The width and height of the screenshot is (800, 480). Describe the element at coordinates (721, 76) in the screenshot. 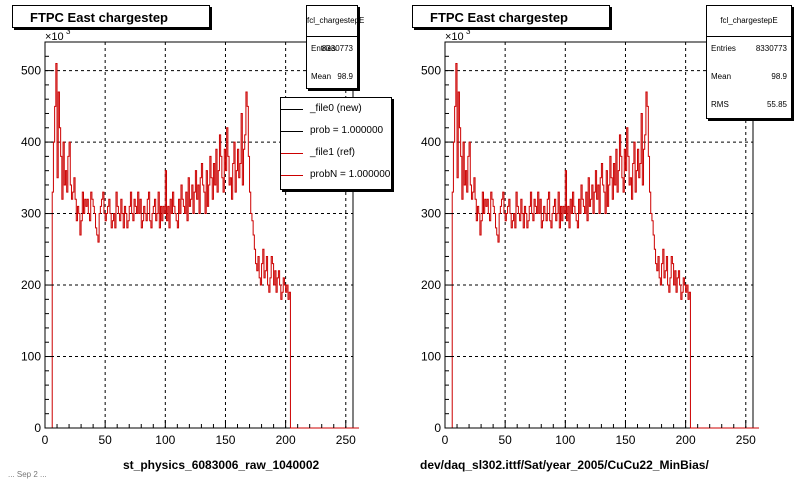

I see `right-stats-mean-label: Mean` at that location.